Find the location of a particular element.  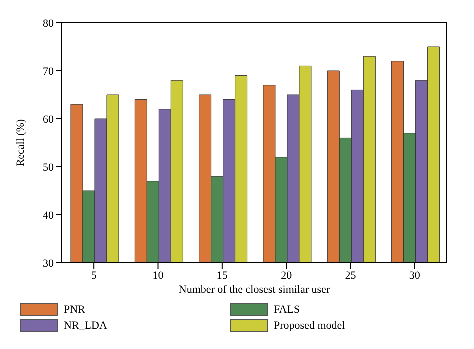

y-tick-label: 70 is located at coordinates (48, 72).